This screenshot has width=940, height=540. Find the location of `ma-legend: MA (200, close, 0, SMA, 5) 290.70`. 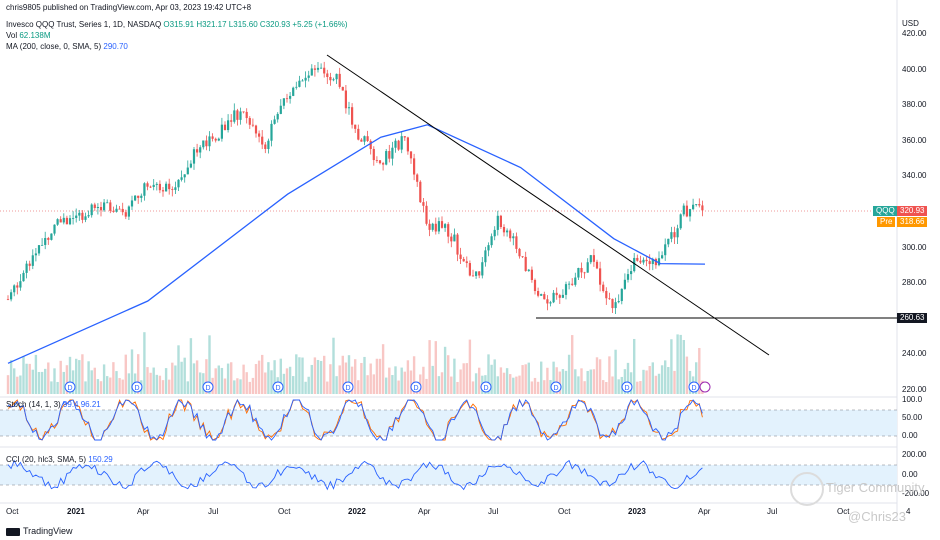

ma-legend: MA (200, close, 0, SMA, 5) 290.70 is located at coordinates (67, 46).